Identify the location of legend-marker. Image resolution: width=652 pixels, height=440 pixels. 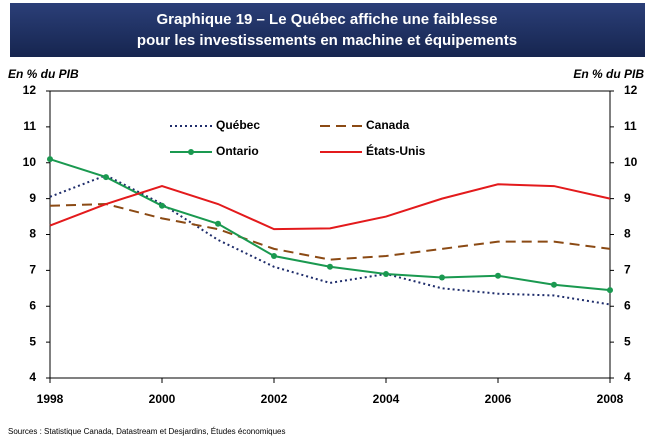
(191, 152).